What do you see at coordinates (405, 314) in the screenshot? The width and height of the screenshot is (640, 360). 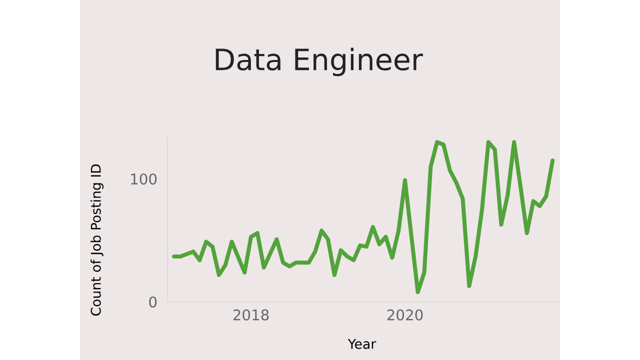 I see `x-tick-label: 2020` at bounding box center [405, 314].